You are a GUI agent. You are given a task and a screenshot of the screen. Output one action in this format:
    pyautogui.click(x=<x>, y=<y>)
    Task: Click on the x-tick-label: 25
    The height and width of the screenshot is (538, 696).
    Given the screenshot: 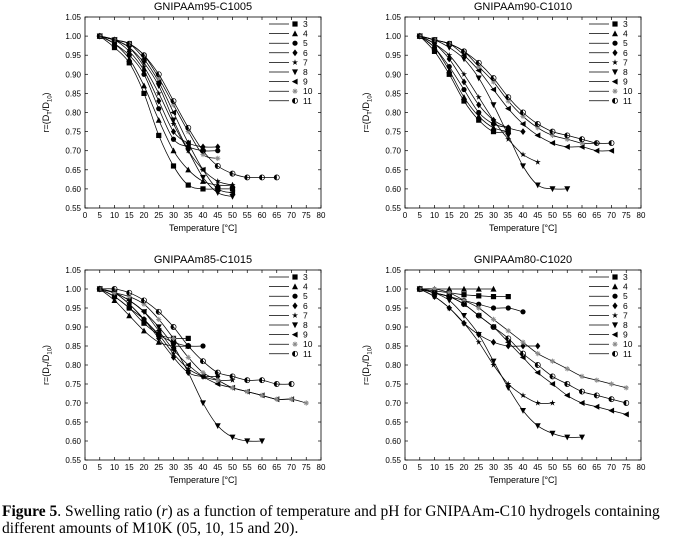 What is the action you would take?
    pyautogui.click(x=478, y=215)
    